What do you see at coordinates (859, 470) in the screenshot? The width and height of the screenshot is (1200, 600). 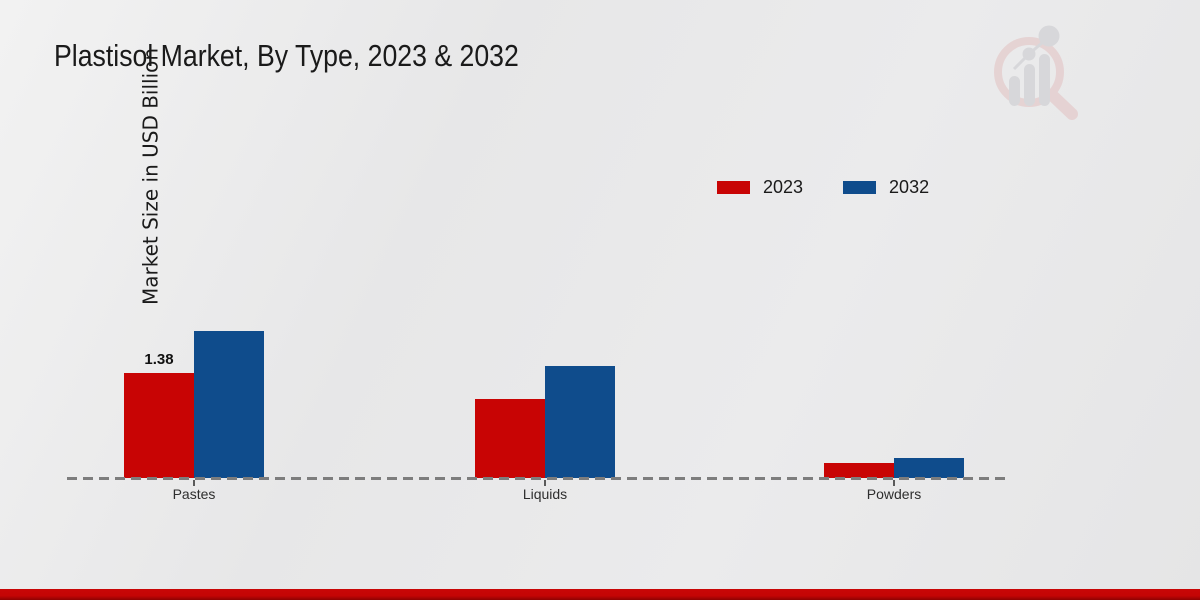 I see `bar-2023-powders` at bounding box center [859, 470].